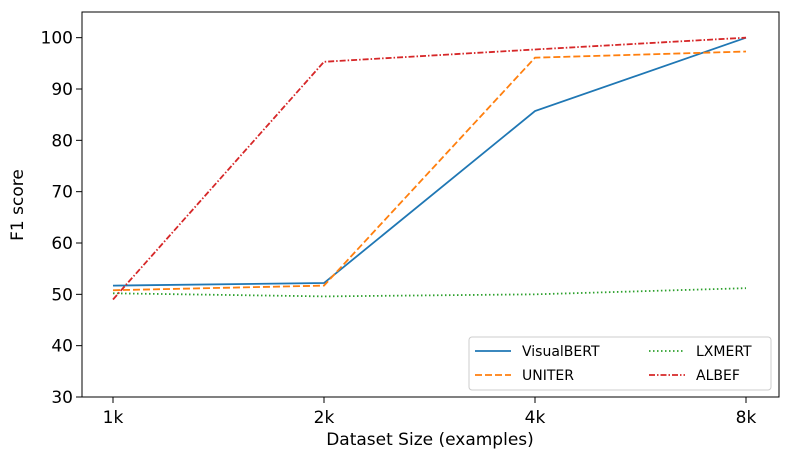  I want to click on x-axis: 1k 2k 4k 8k, so click(430, 412).